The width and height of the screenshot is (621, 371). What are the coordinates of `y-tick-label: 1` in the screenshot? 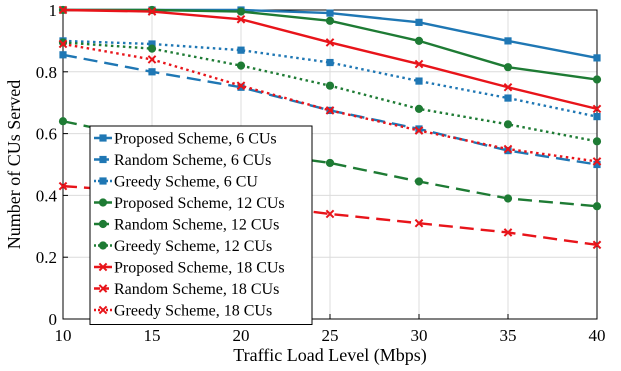 It's located at (53, 10).